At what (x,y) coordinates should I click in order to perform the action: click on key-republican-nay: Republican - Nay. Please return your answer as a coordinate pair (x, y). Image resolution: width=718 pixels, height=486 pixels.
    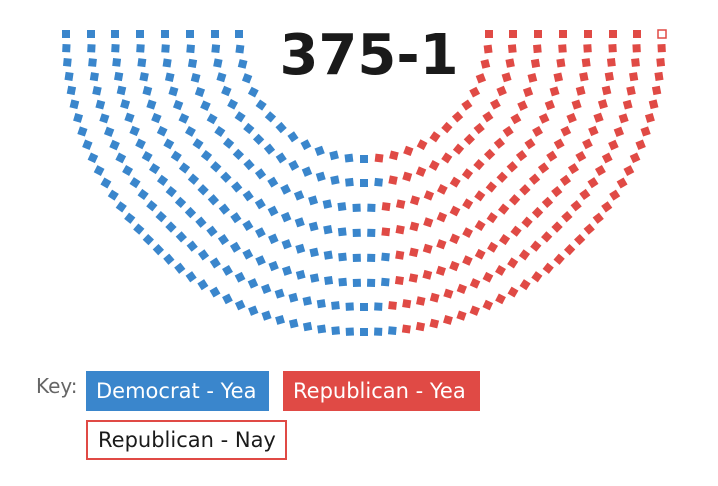
    Looking at the image, I should click on (186, 440).